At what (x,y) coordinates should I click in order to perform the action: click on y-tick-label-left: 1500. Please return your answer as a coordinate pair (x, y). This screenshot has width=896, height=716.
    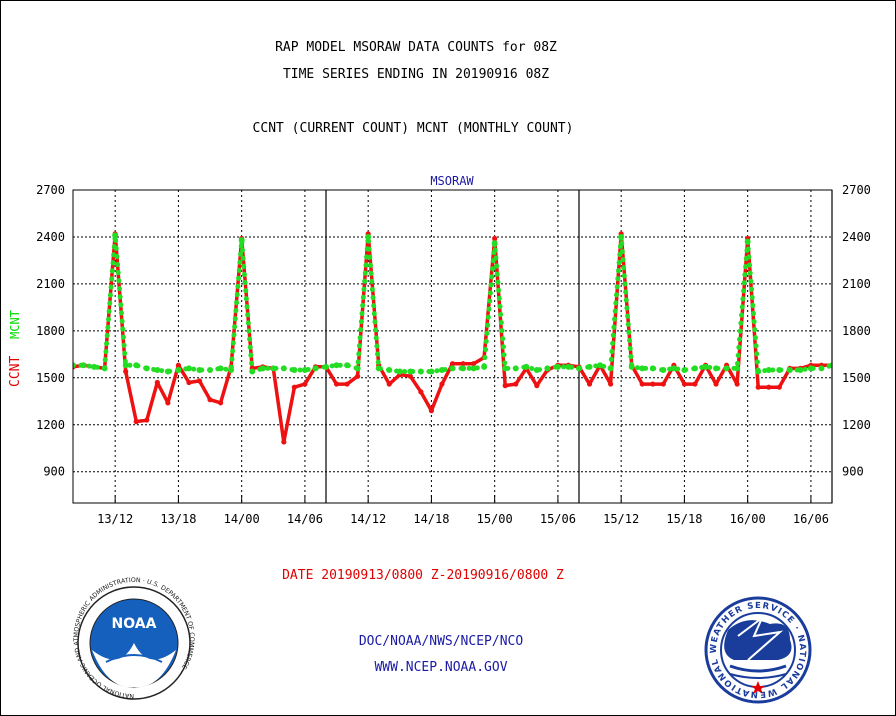
    Looking at the image, I should click on (50, 378).